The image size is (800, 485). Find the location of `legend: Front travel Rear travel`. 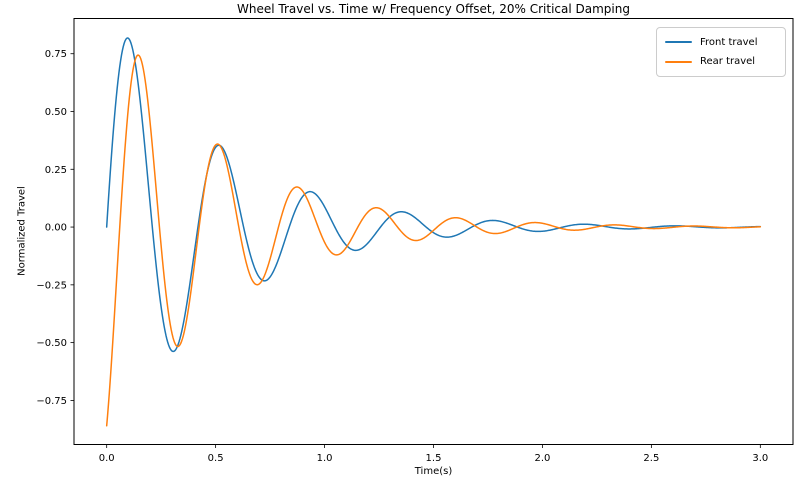

legend: Front travel Rear travel is located at coordinates (721, 52).